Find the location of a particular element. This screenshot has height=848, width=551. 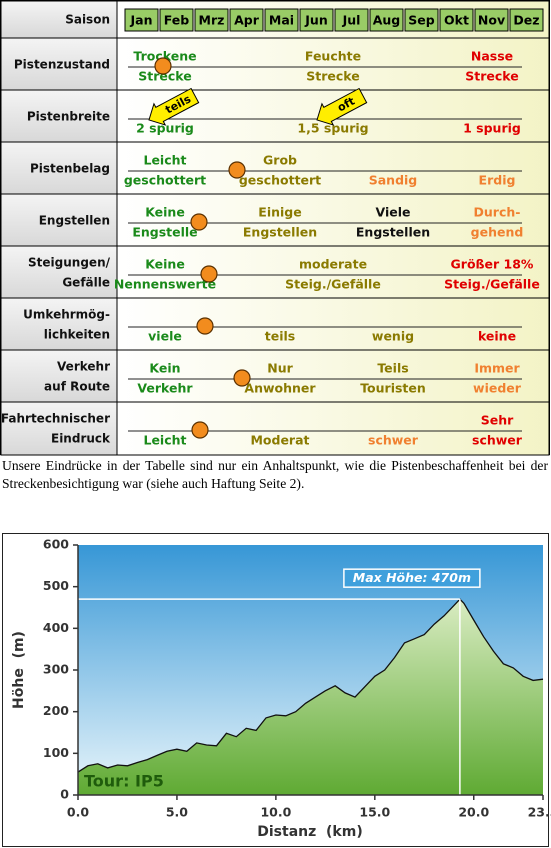

y-tick-label: 0 is located at coordinates (64, 794).